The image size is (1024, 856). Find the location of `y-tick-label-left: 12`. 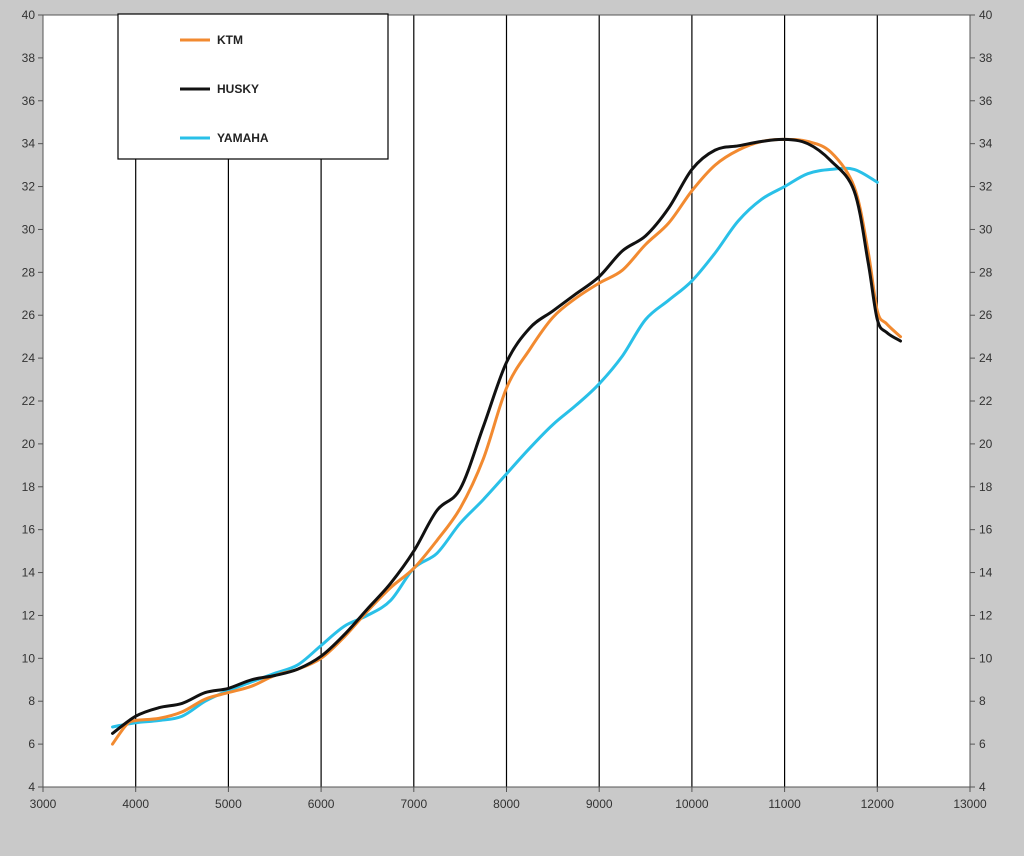

y-tick-label-left: 12 is located at coordinates (29, 615).